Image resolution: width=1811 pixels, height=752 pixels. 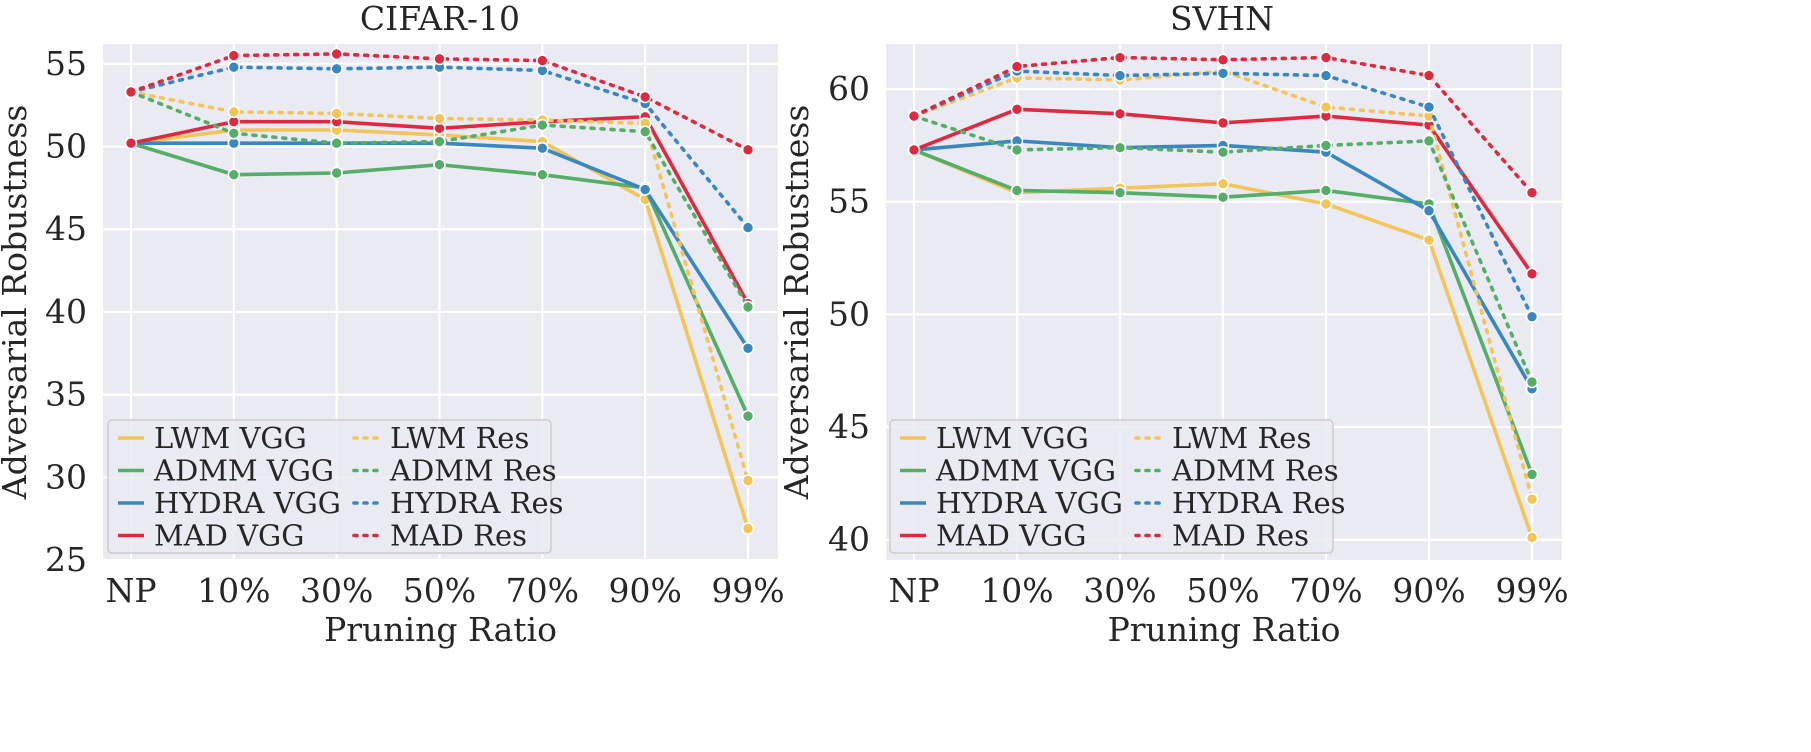 I want to click on y-tick-label: 40, so click(x=849, y=539).